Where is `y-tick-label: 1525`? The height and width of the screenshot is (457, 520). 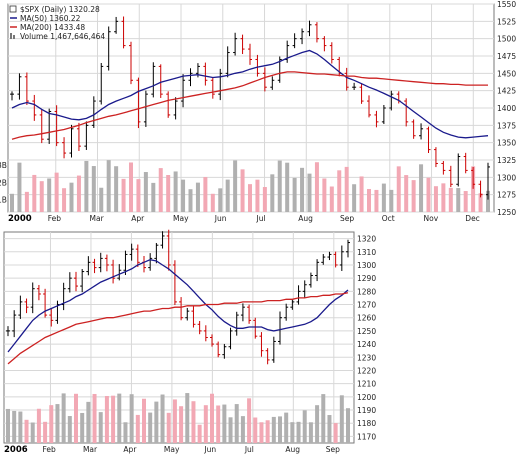 y-tick-label: 1525 is located at coordinates (506, 21).